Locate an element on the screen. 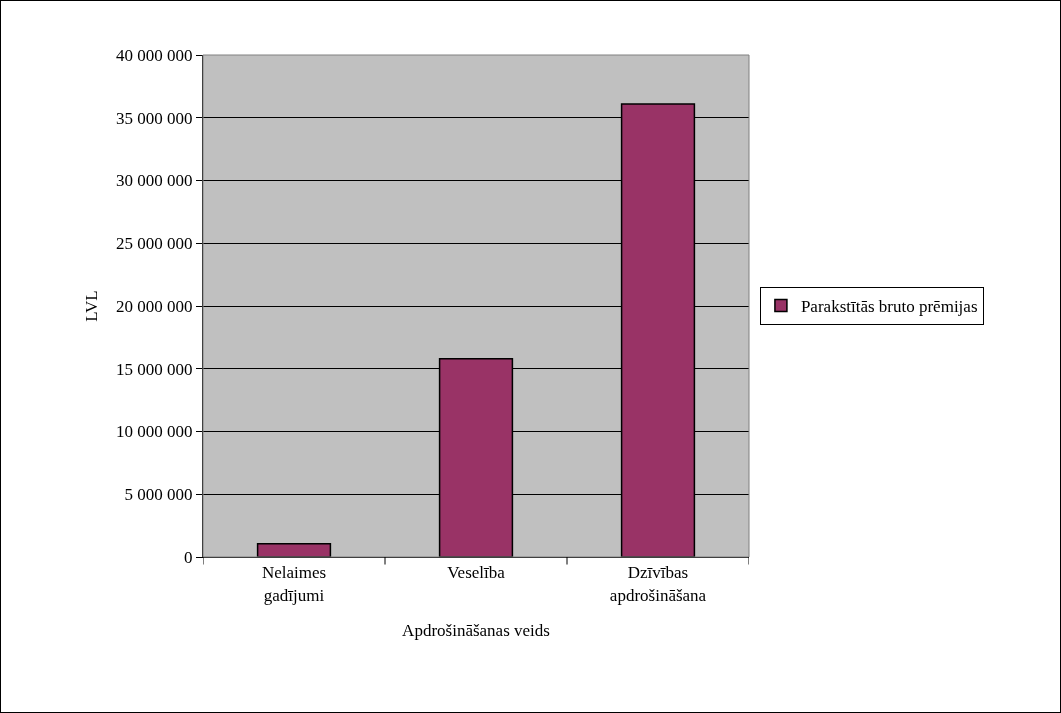  legend-label: Parakstītās bruto prēmijas is located at coordinates (889, 307).